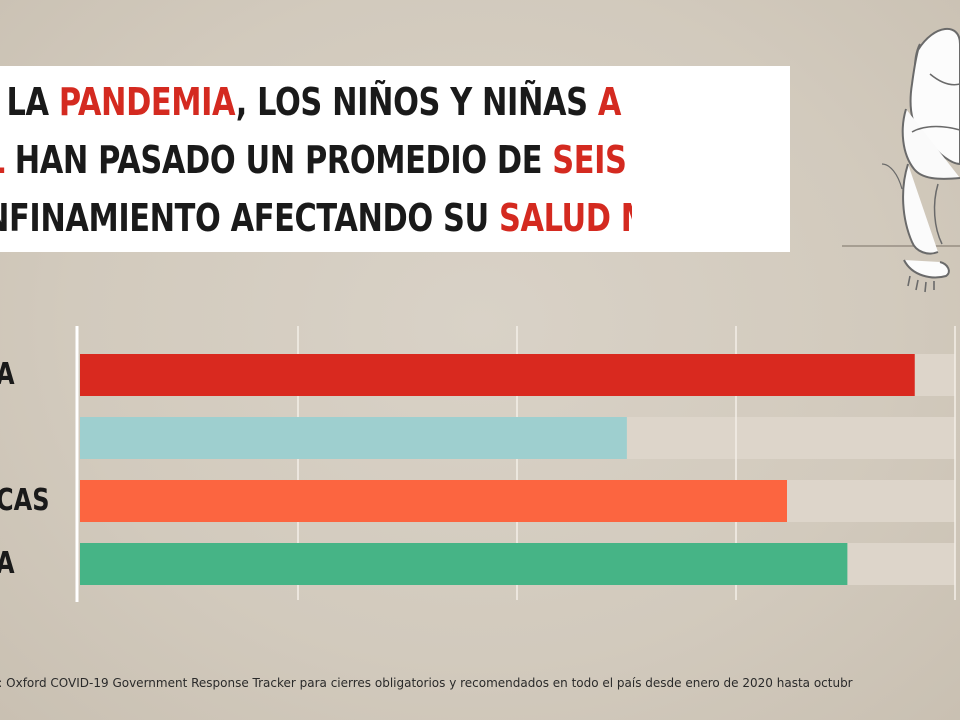 This screenshot has width=960, height=720. What do you see at coordinates (278, 160) in the screenshot?
I see `headline-text: HAN PASADO UN PROMEDIO DE` at bounding box center [278, 160].